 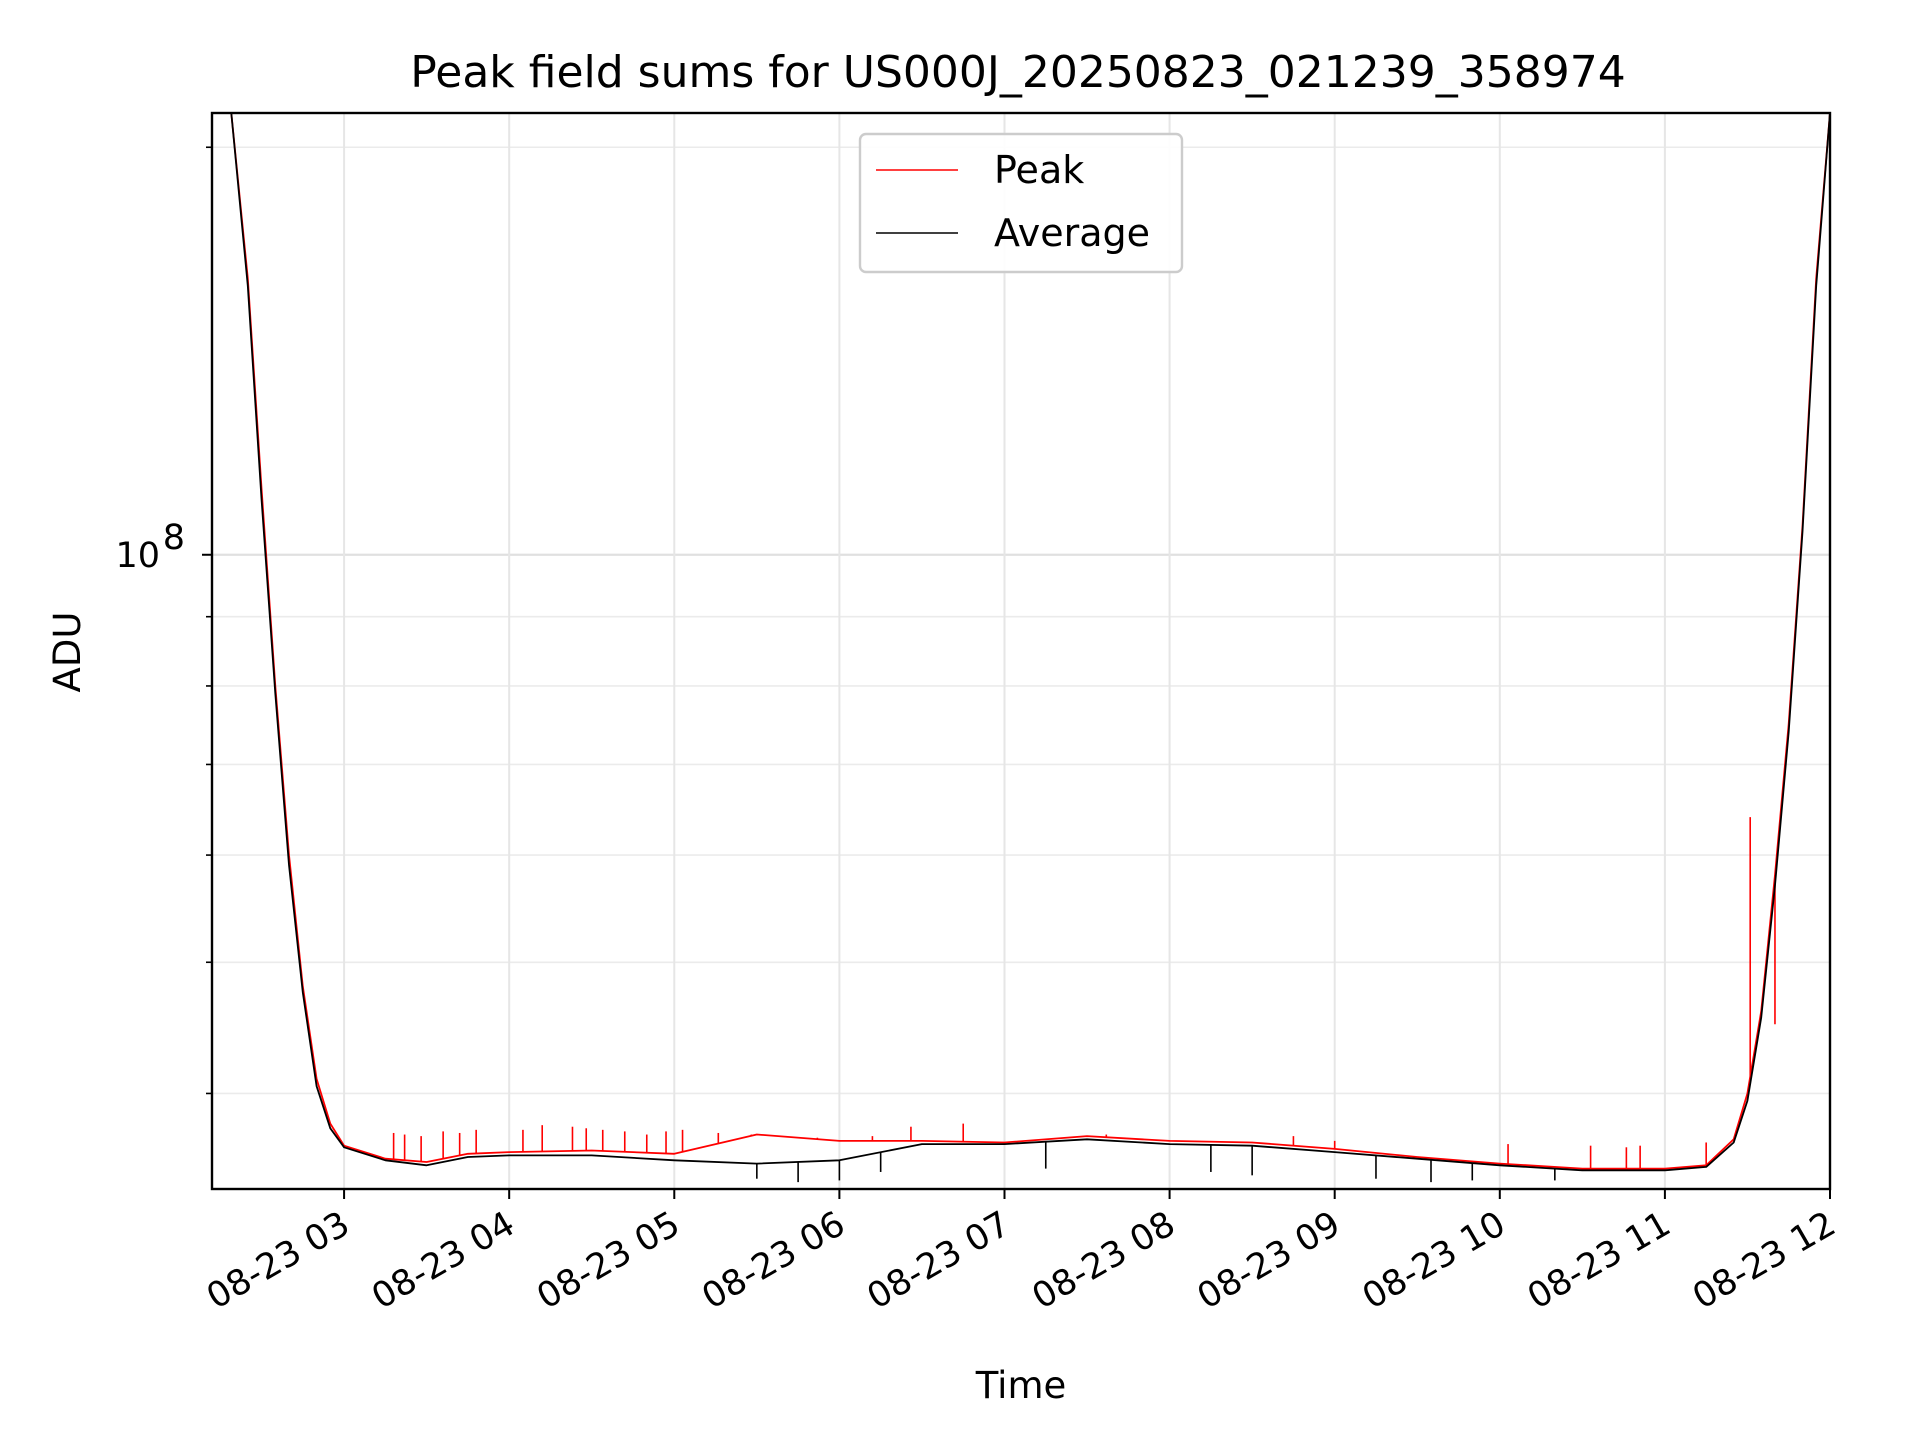 I want to click on y-tick-label-exponent: 8, so click(x=174, y=538).